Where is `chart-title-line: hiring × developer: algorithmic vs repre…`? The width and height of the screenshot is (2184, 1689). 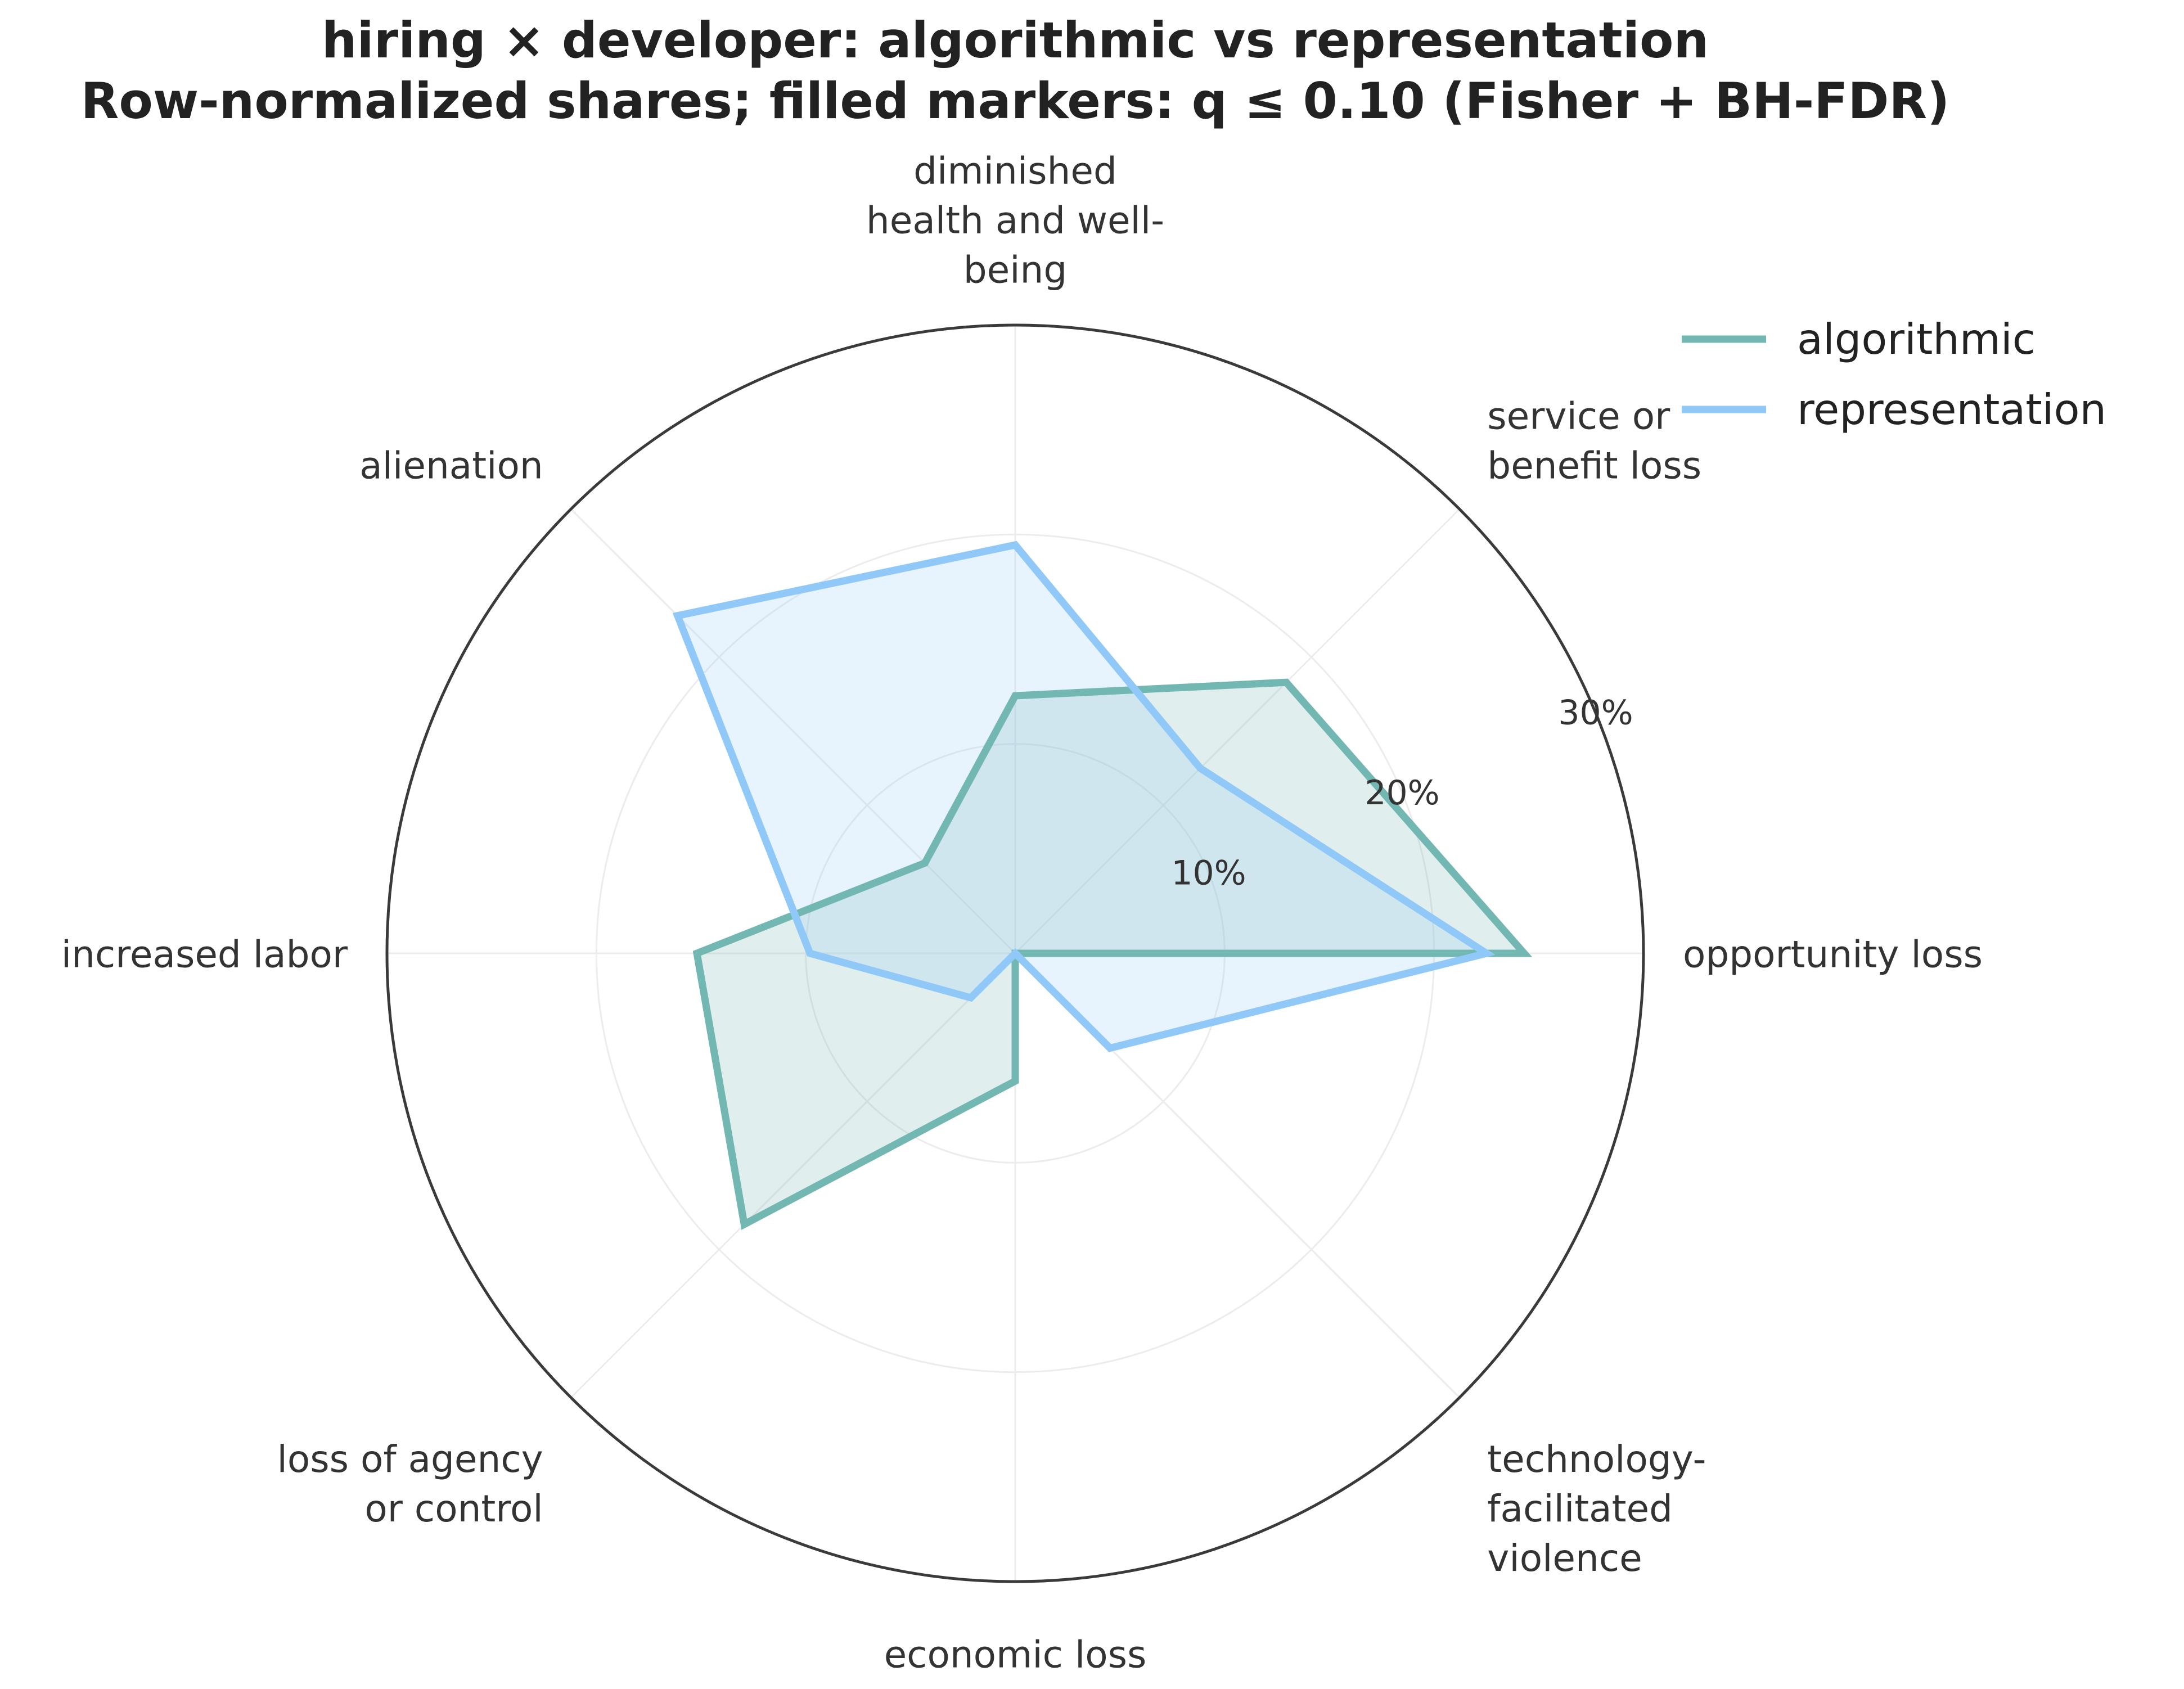 chart-title-line: hiring × developer: algorithmic vs repre… is located at coordinates (1015, 40).